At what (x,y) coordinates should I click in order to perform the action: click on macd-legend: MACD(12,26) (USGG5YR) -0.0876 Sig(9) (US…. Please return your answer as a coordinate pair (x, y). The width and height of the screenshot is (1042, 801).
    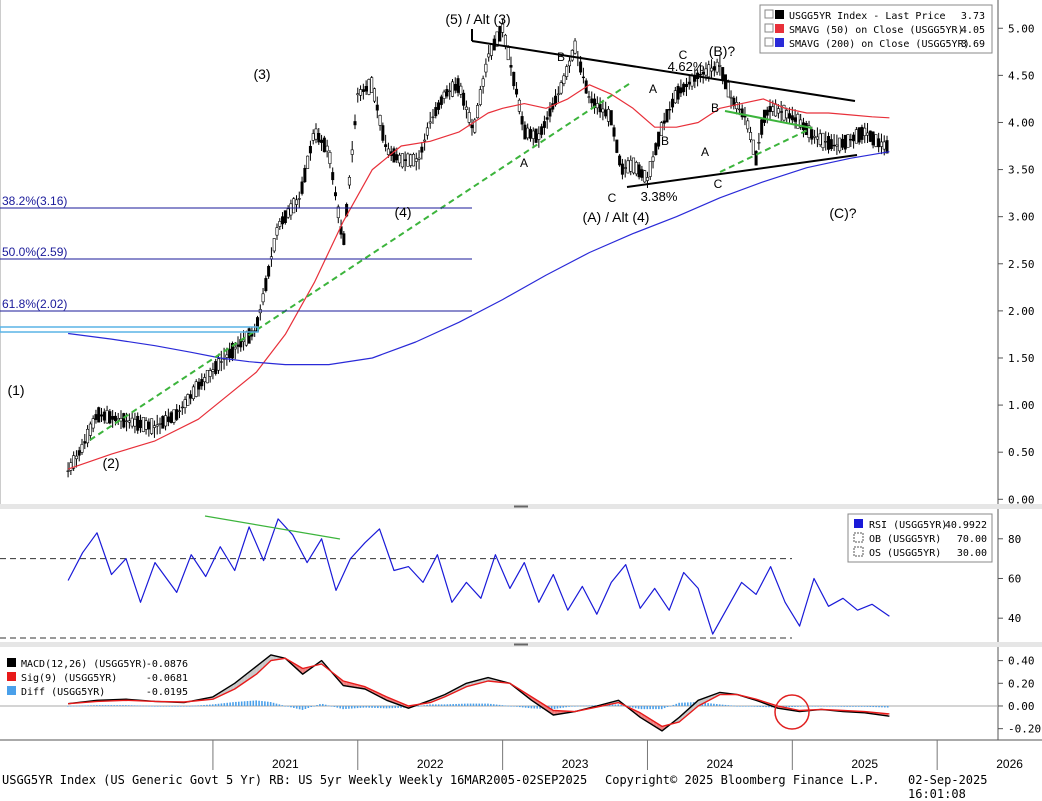
    Looking at the image, I should click on (97, 678).